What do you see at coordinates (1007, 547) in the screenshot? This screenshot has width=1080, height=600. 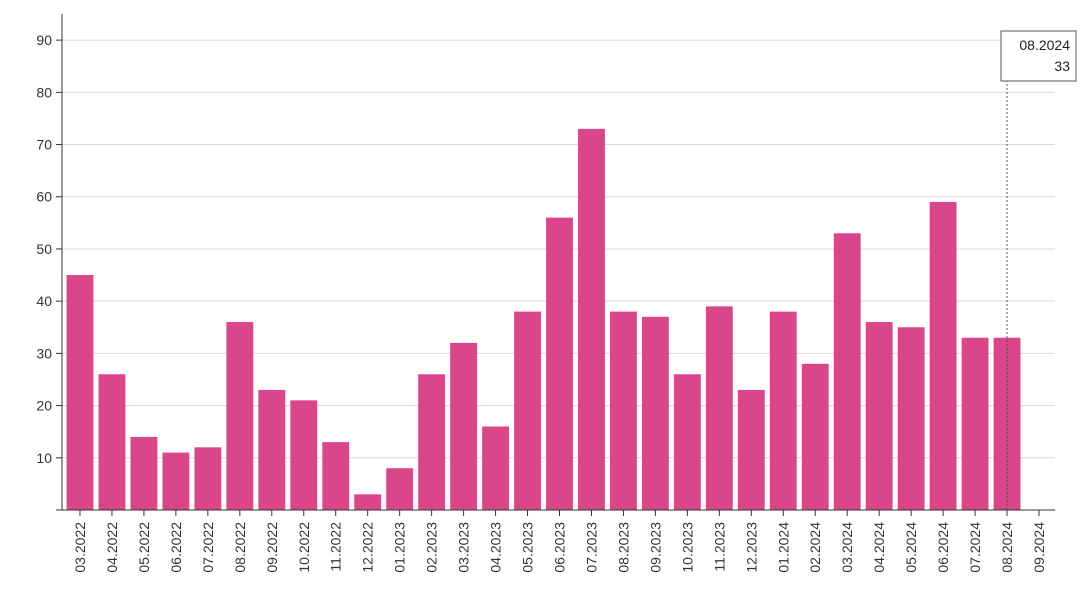 I see `x-tick-label: 08.2024` at bounding box center [1007, 547].